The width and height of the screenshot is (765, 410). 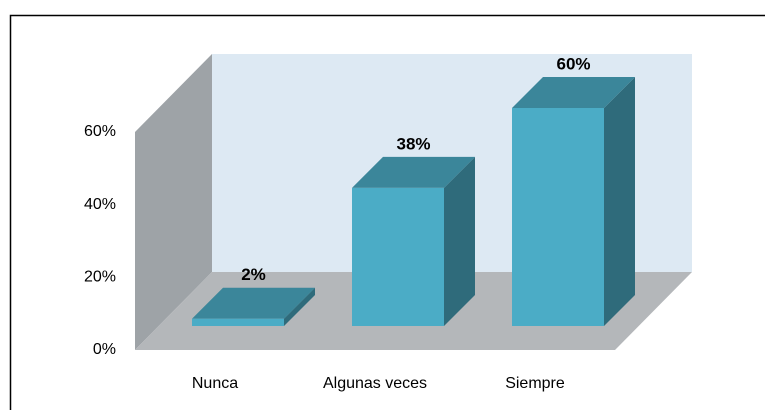 I want to click on value-label: 2%, so click(x=253, y=274).